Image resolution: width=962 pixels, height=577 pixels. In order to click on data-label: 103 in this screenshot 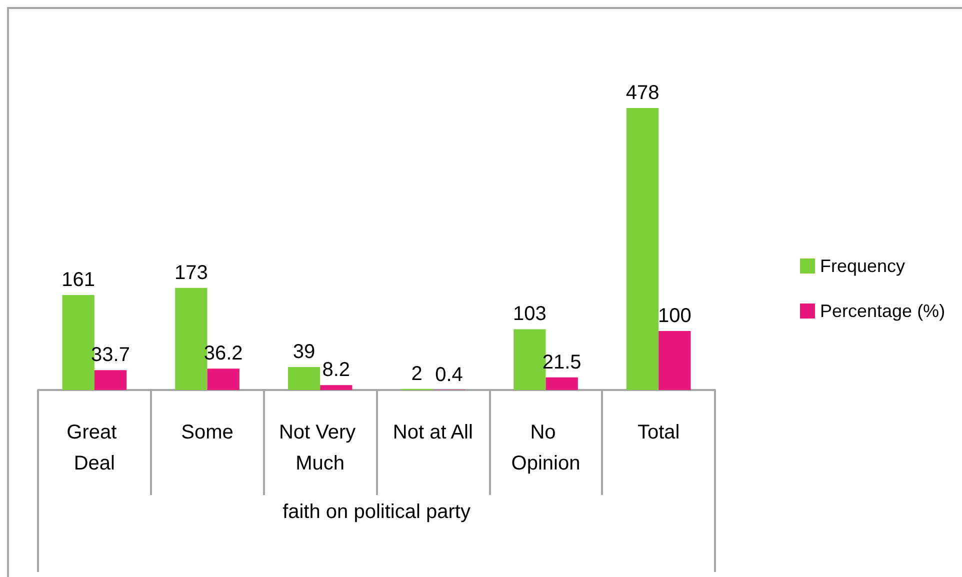, I will do `click(529, 314)`.